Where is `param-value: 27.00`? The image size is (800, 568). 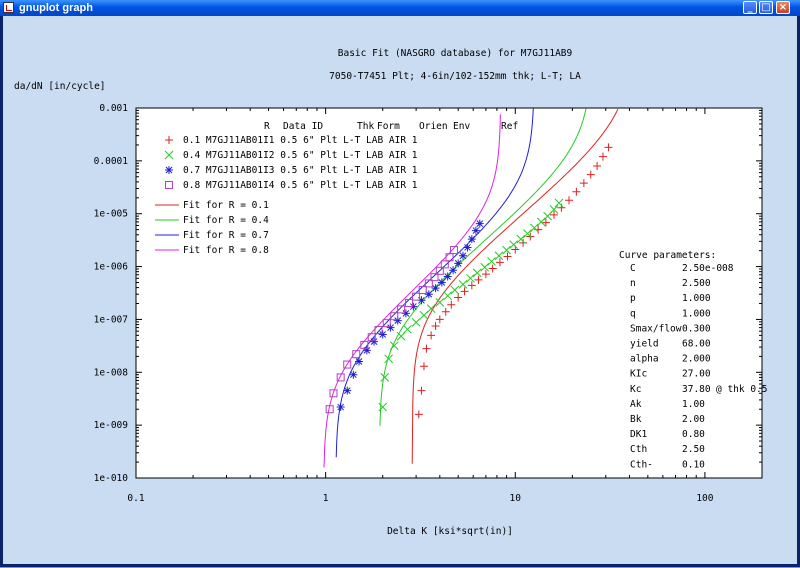
param-value: 27.00 is located at coordinates (696, 374).